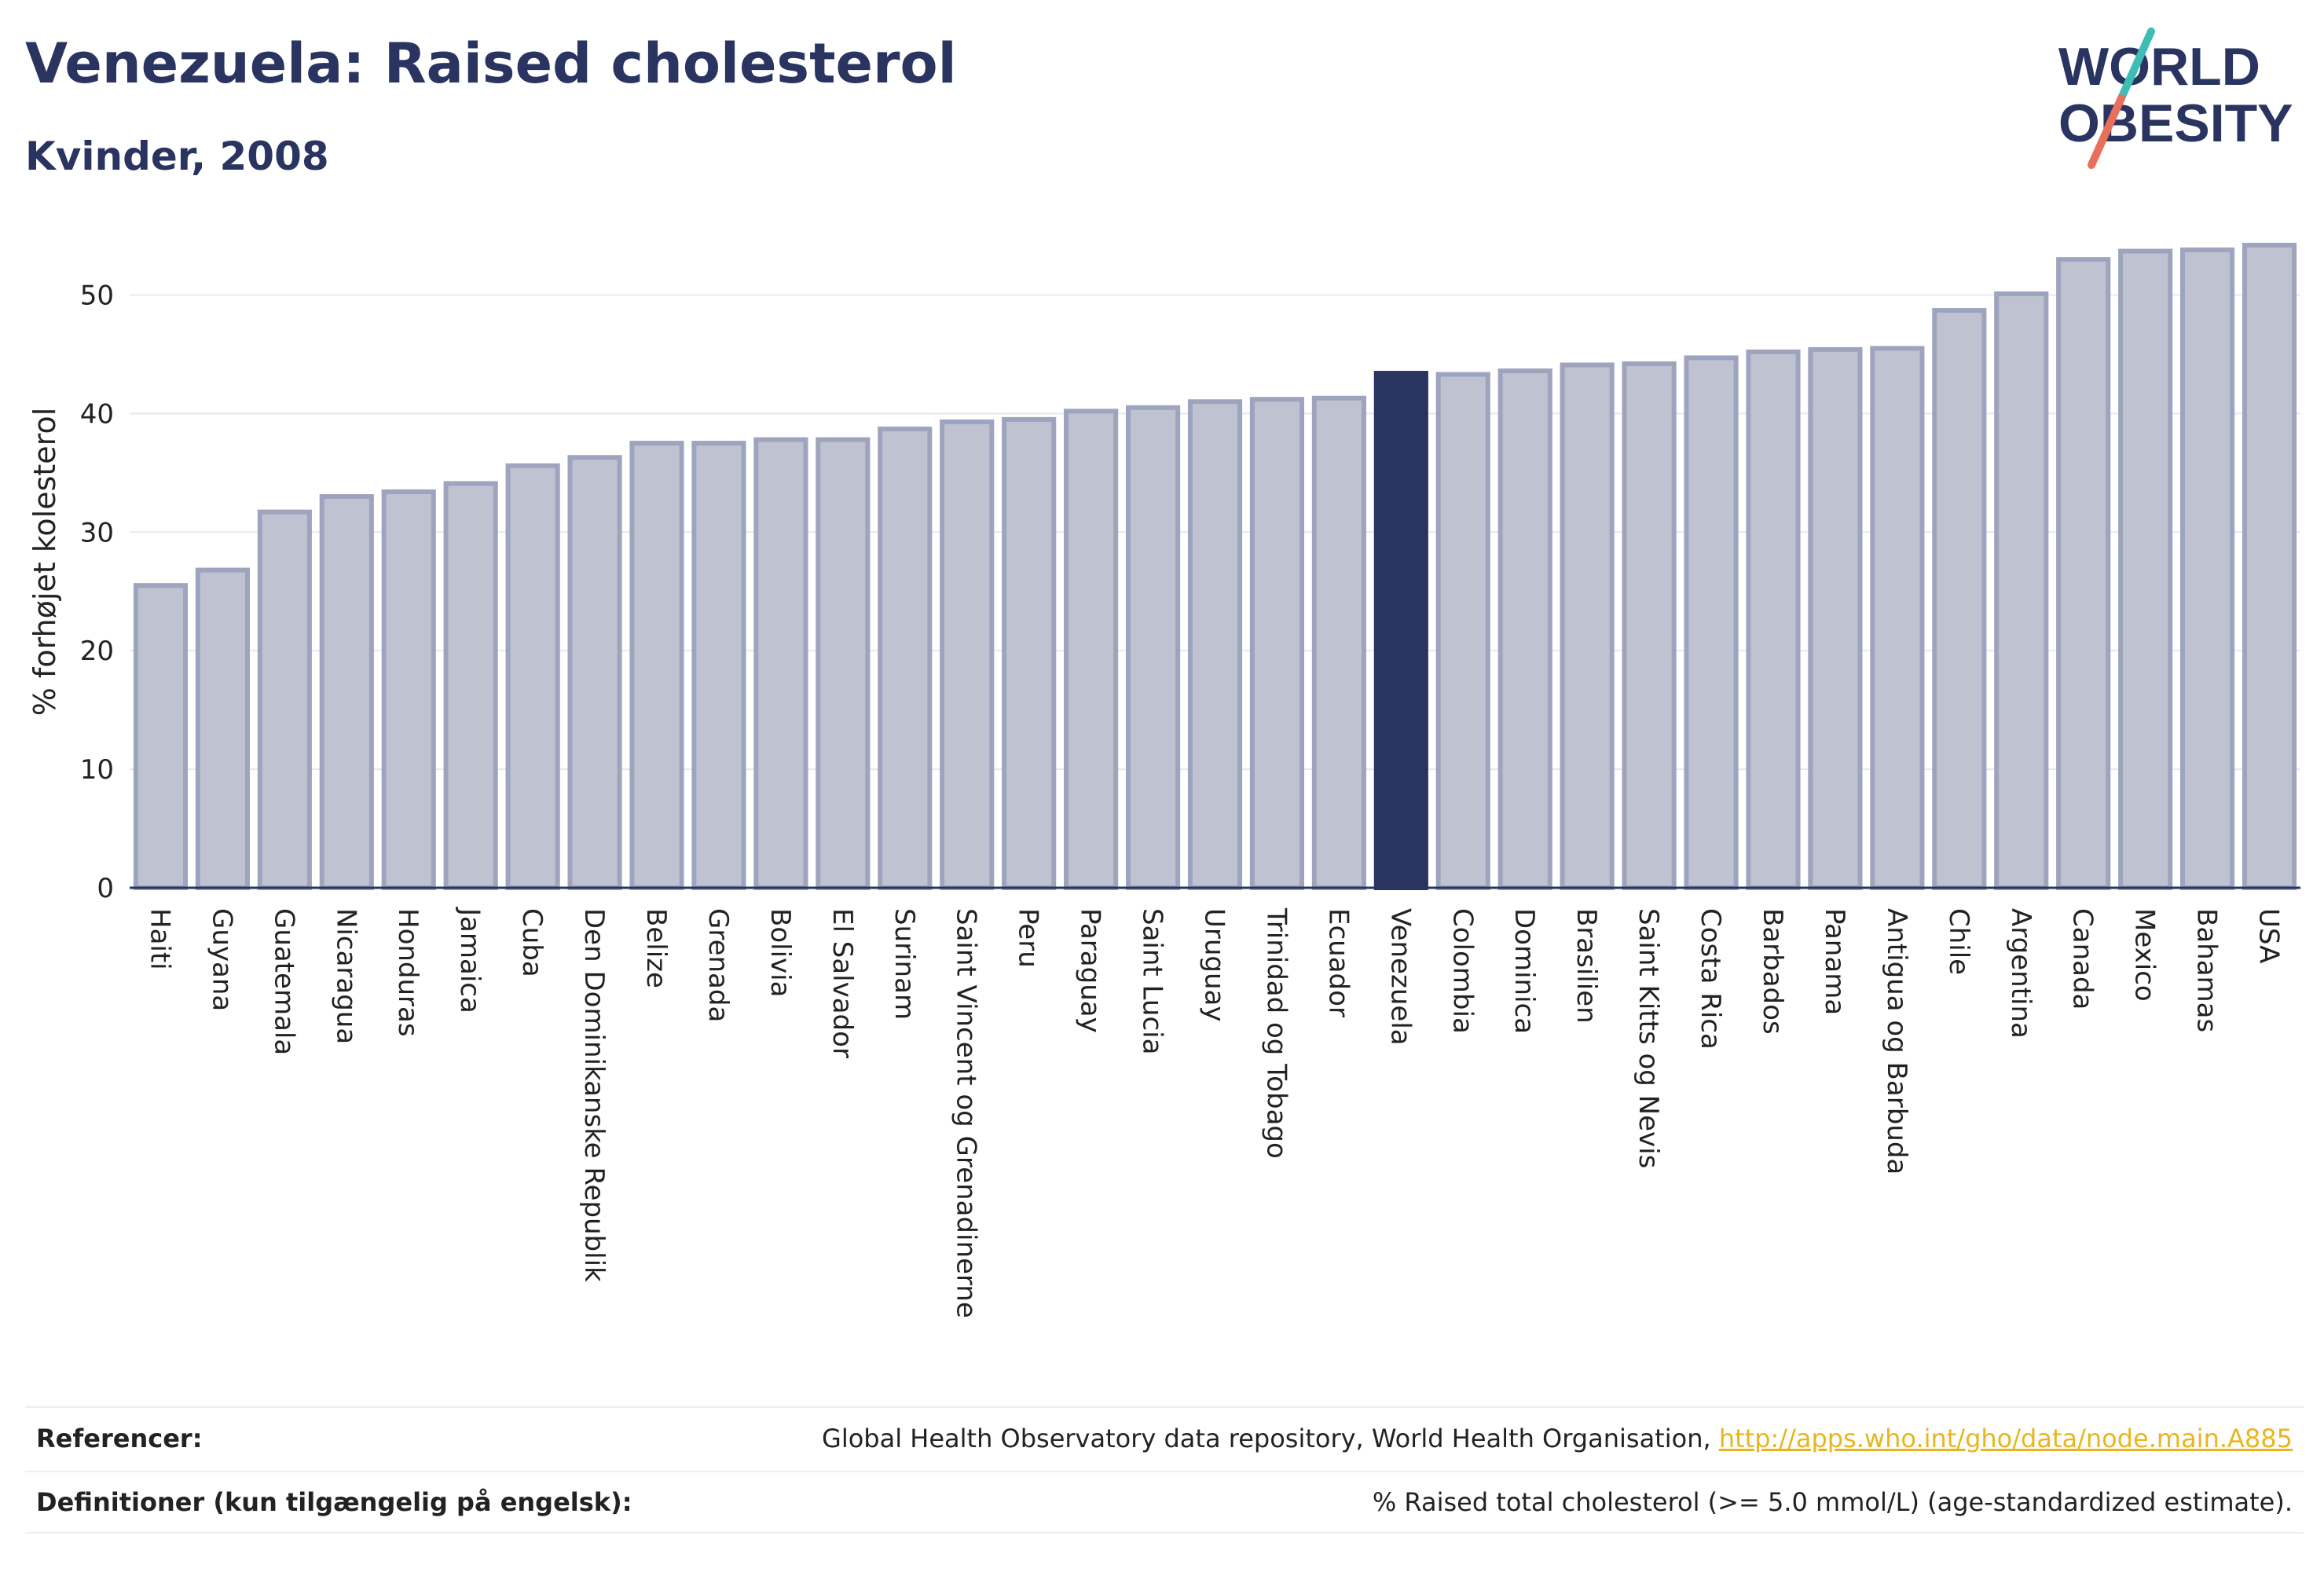 The width and height of the screenshot is (2324, 1576). What do you see at coordinates (656, 665) in the screenshot?
I see `bar-belize` at bounding box center [656, 665].